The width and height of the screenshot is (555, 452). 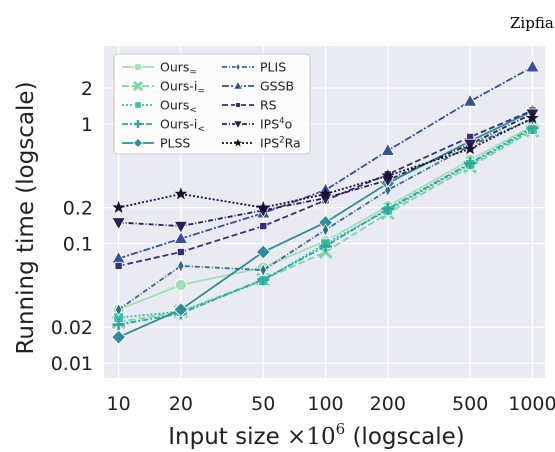 What do you see at coordinates (182, 126) in the screenshot?
I see `legend-label: Ours-i<` at bounding box center [182, 126].